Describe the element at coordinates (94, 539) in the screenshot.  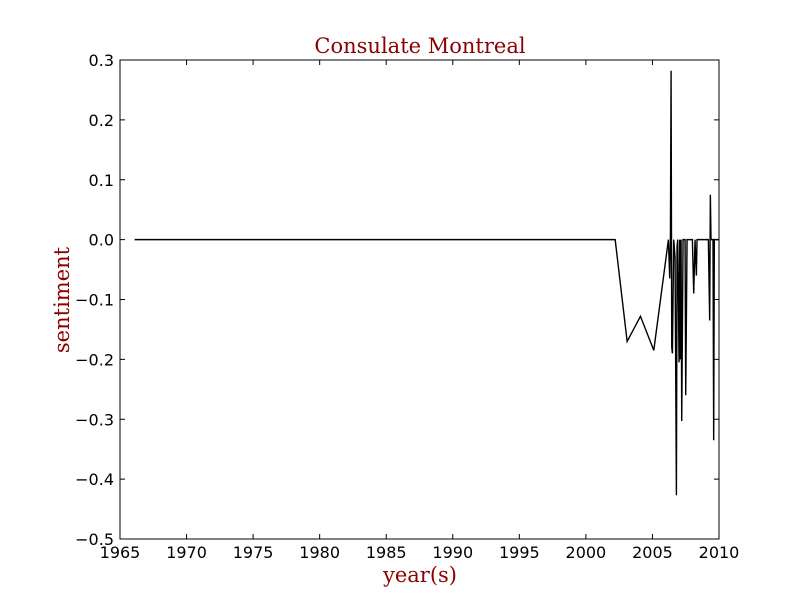
I see `y-tick-label: −0.5` at that location.